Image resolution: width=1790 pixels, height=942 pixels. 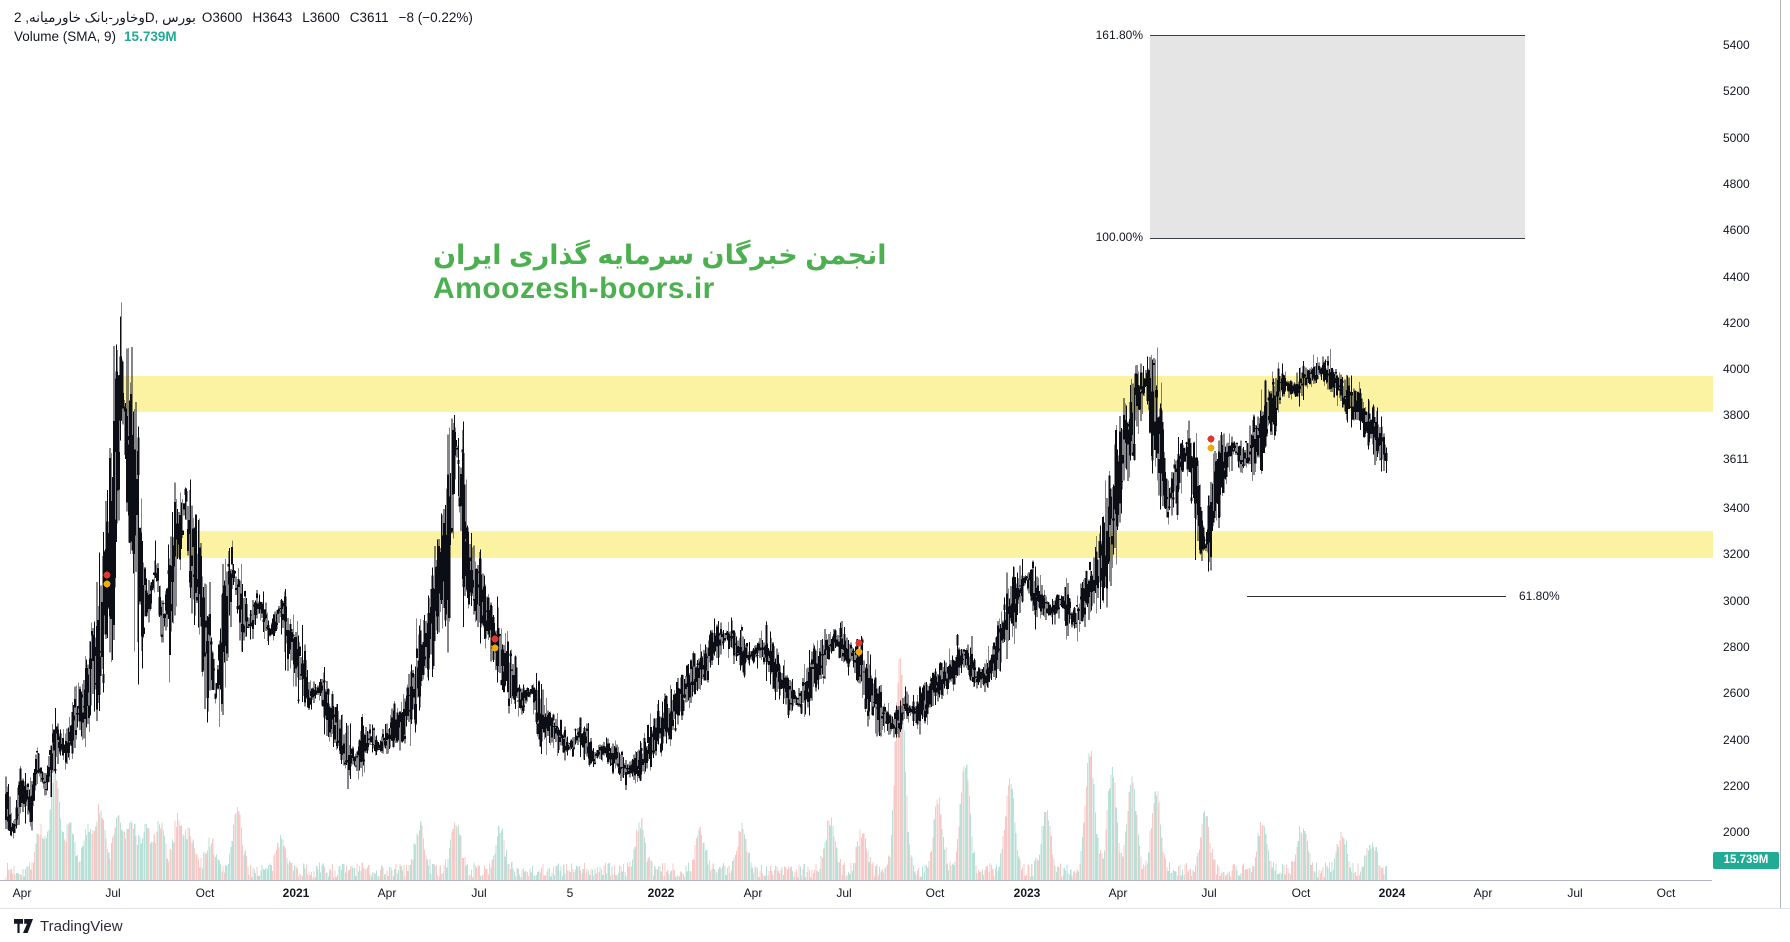 I want to click on time-tick-label: 2024, so click(x=1392, y=893).